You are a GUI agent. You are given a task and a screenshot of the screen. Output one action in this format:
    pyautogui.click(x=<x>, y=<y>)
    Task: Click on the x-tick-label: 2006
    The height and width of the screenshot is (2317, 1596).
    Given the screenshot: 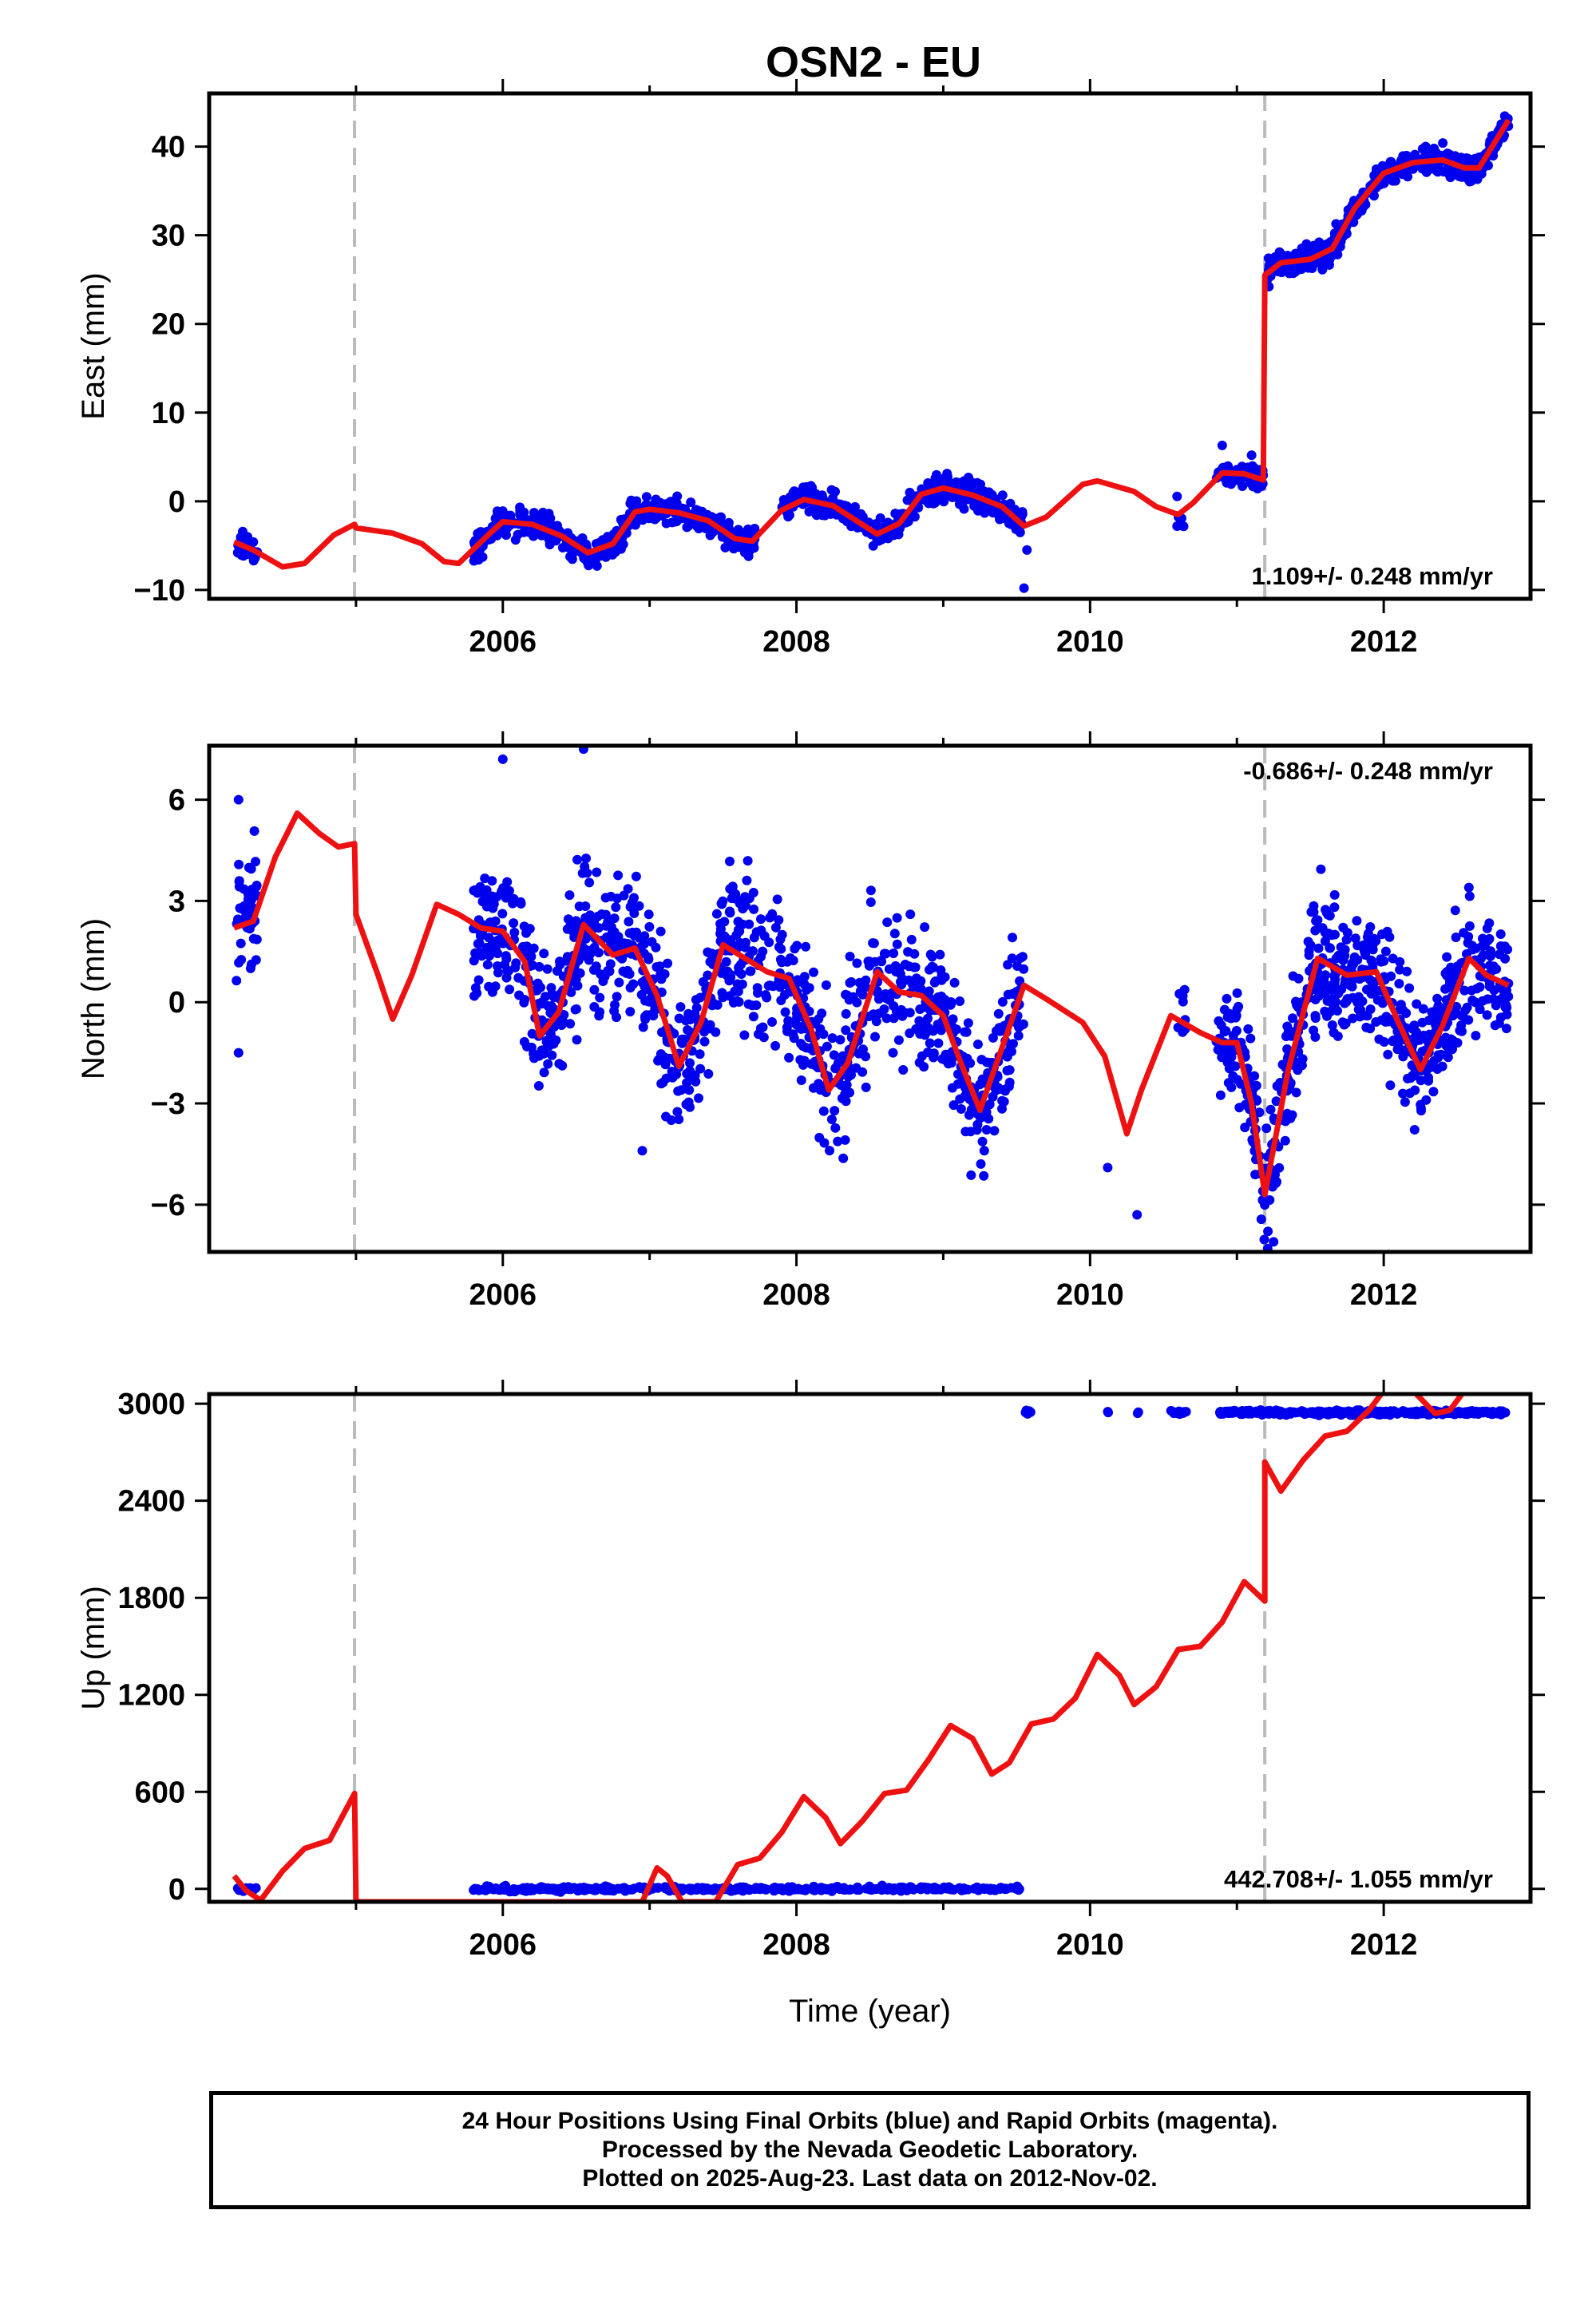 What is the action you would take?
    pyautogui.click(x=503, y=642)
    